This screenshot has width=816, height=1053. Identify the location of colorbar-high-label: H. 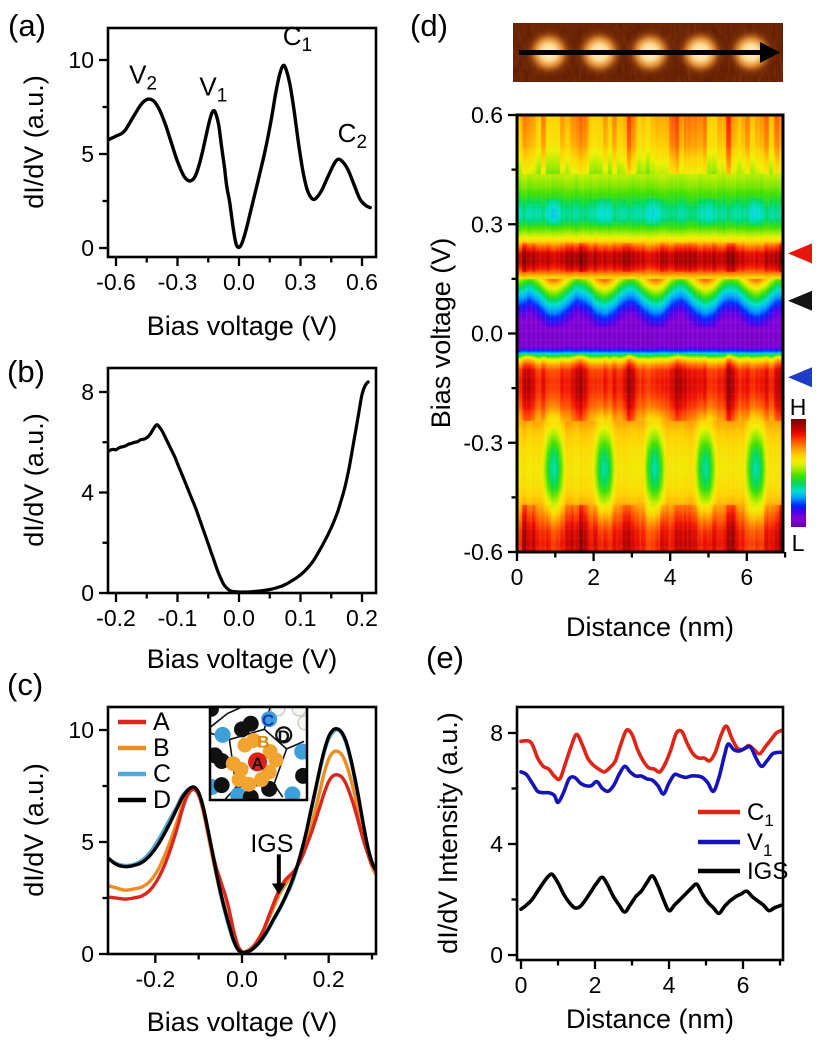
(798, 407).